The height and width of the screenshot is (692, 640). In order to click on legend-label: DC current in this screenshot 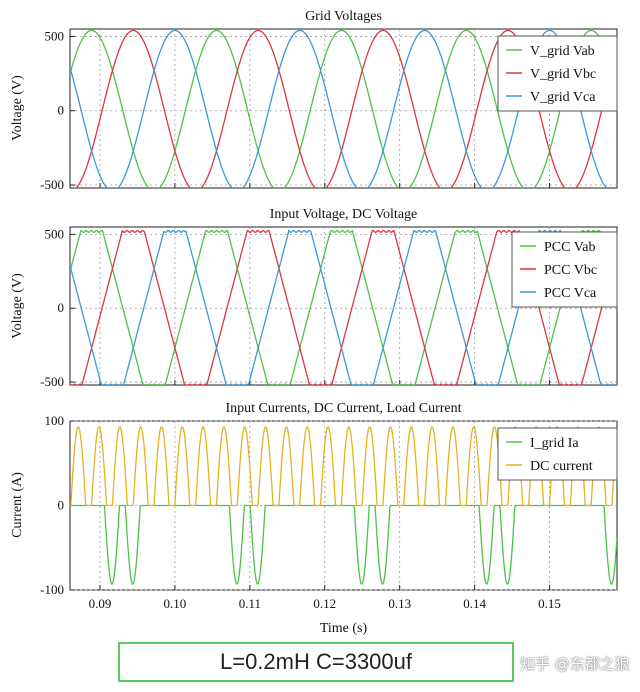, I will do `click(561, 466)`.